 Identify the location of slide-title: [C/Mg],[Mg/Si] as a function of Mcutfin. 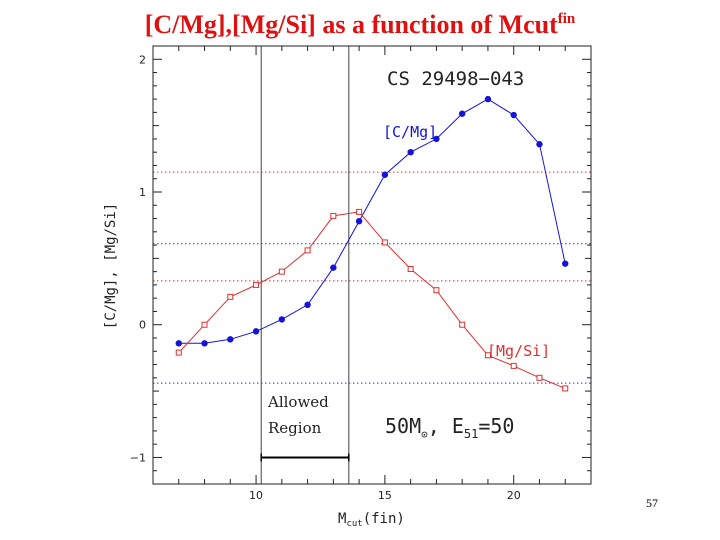
(360, 25).